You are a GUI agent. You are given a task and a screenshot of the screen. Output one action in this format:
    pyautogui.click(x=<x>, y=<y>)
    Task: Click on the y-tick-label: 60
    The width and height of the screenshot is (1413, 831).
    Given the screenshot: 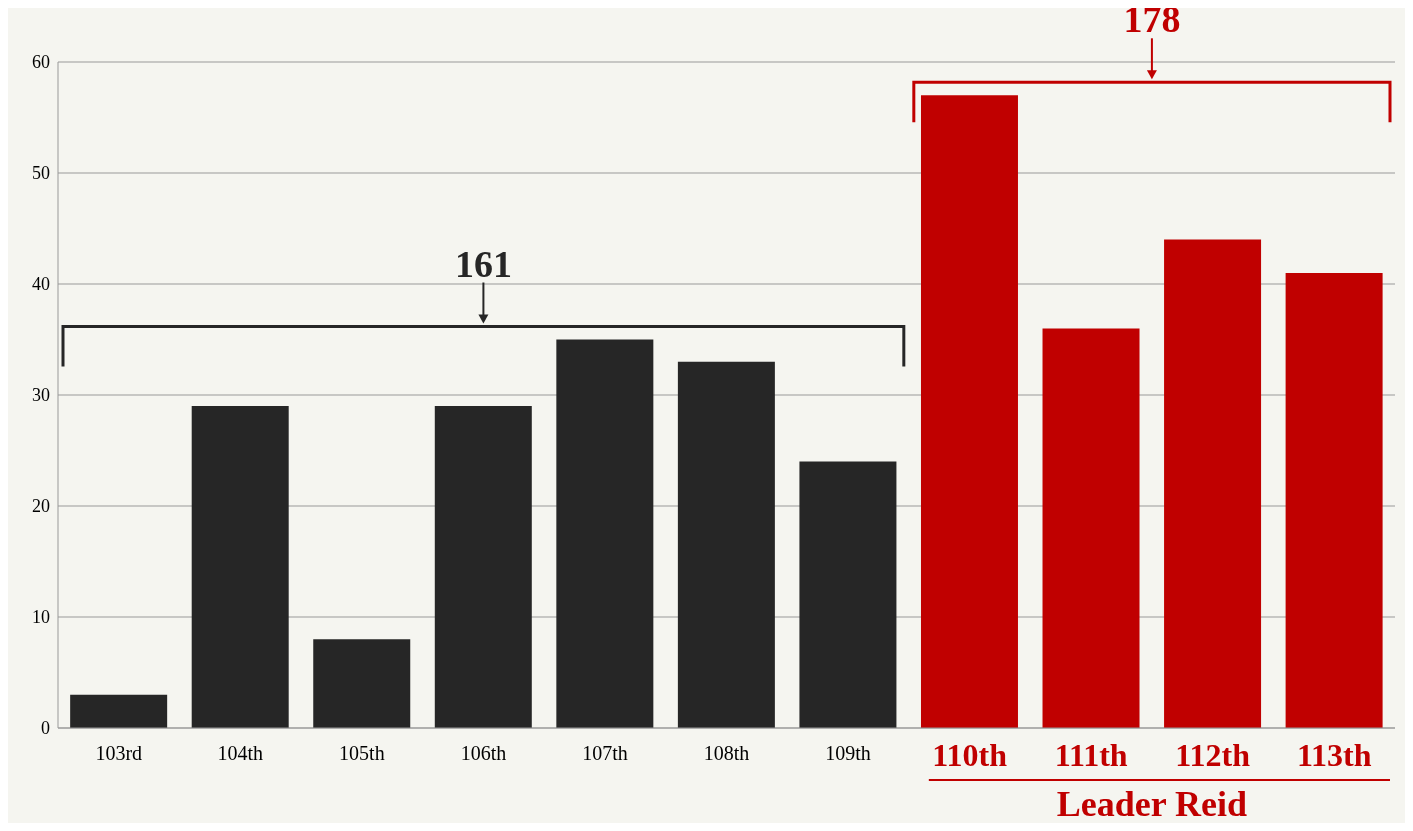 What is the action you would take?
    pyautogui.click(x=41, y=62)
    